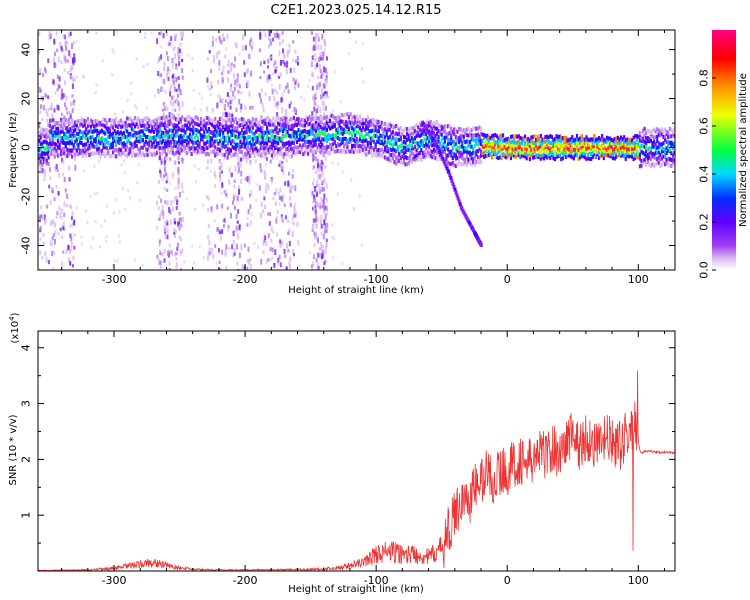 Image resolution: width=750 pixels, height=600 pixels. What do you see at coordinates (245, 279) in the screenshot?
I see `spectrogram-x-tick-label: -200` at bounding box center [245, 279].